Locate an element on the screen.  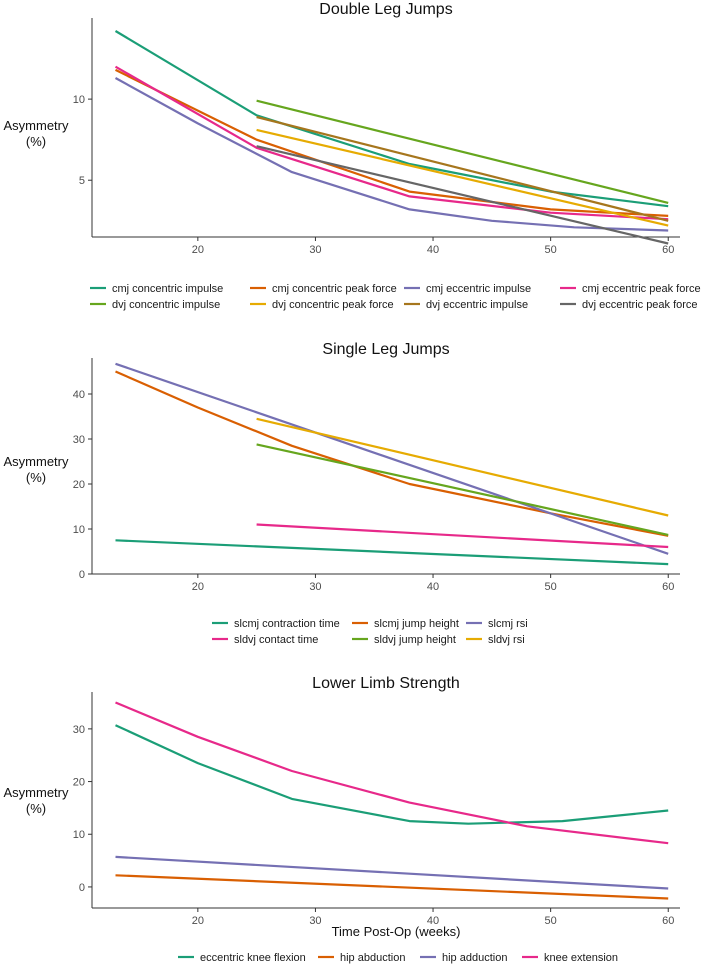
legend-item: sldvj jump height is located at coordinates (404, 640).